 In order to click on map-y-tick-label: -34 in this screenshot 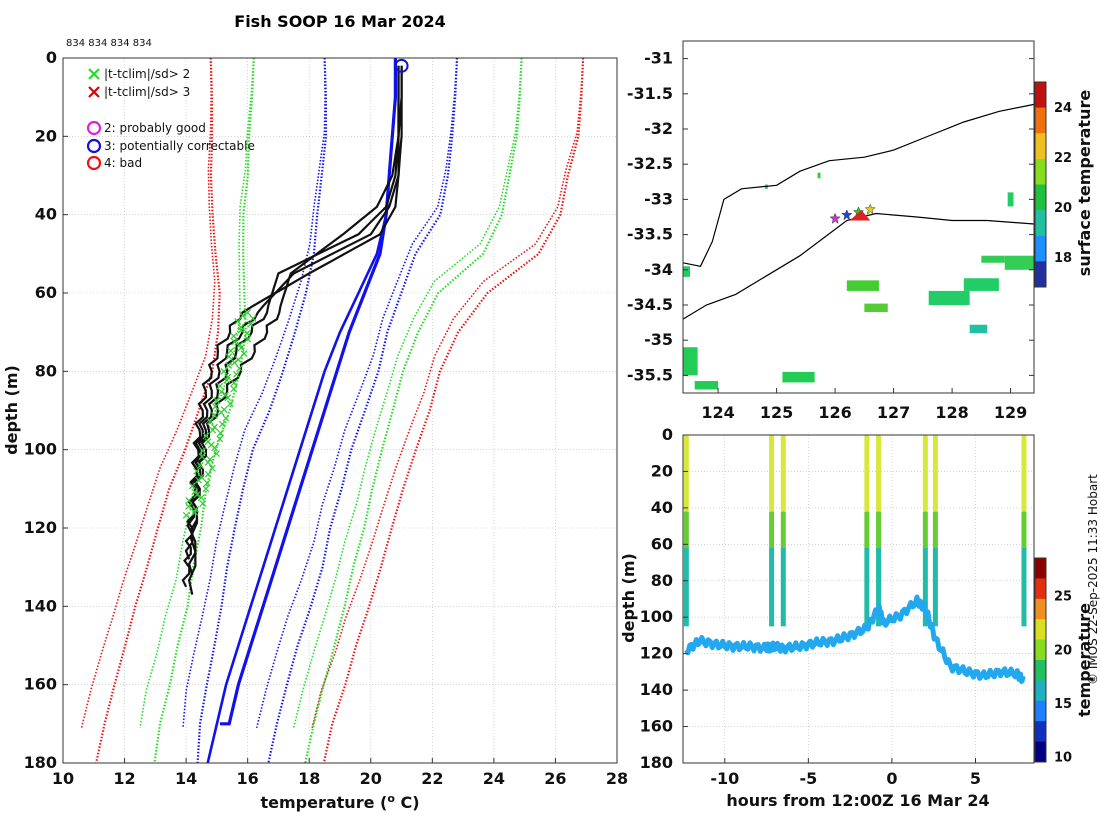, I will do `click(658, 269)`.